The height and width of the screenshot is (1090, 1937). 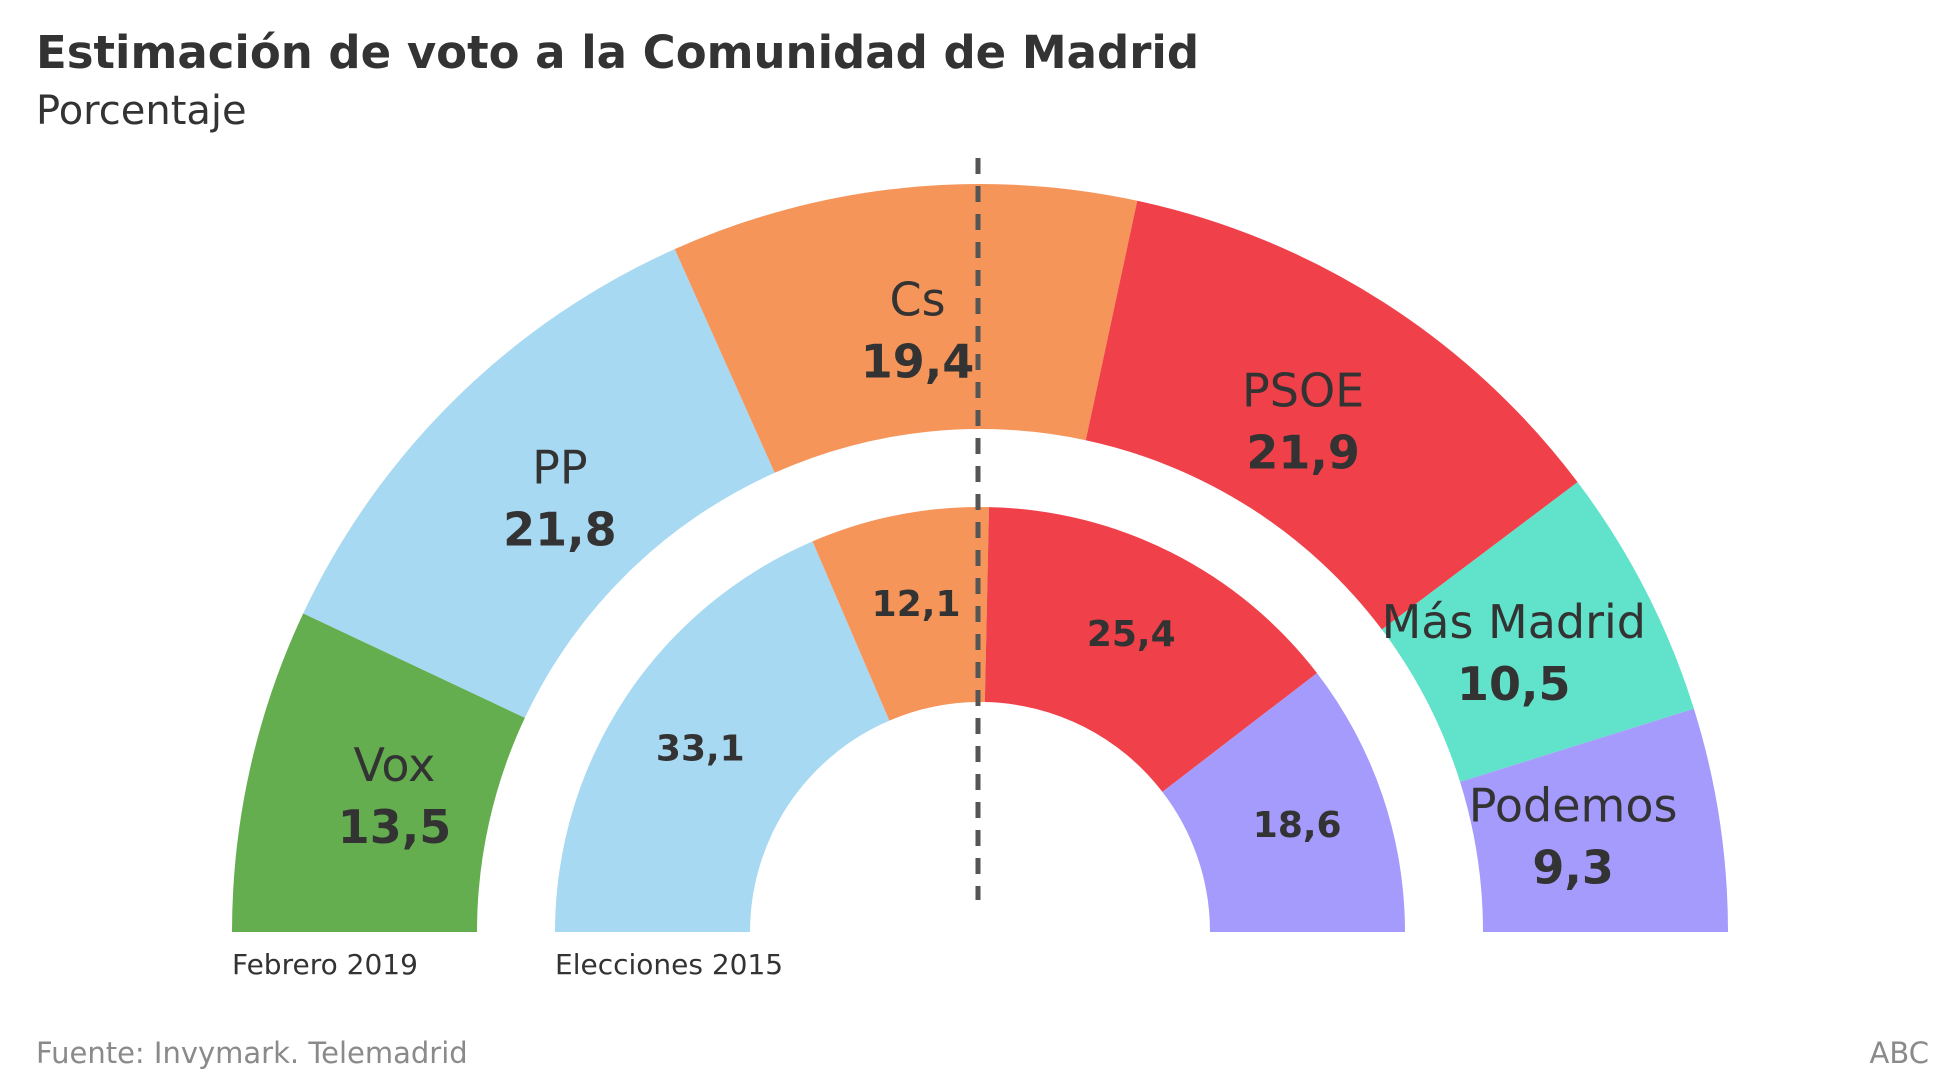 I want to click on source-note: Fuente: Invymark. Telemadrid, so click(x=252, y=1053).